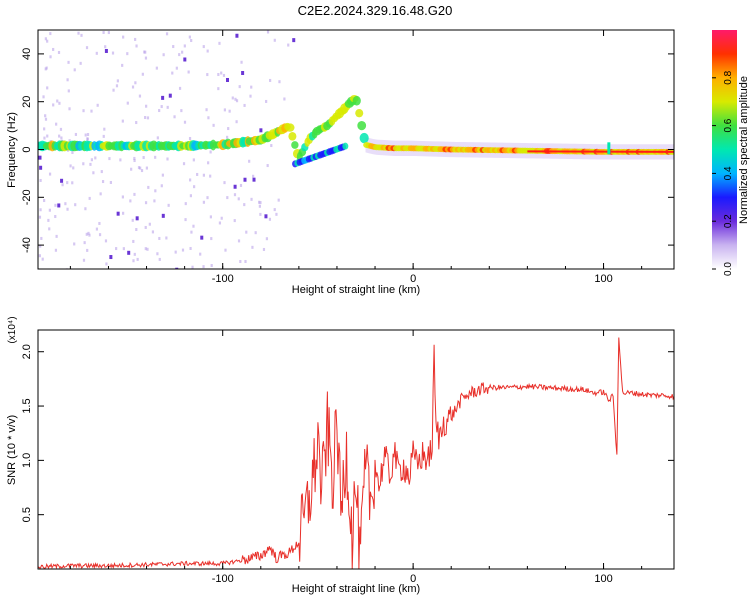 The image size is (750, 600). What do you see at coordinates (728, 221) in the screenshot?
I see `colorbar-tick-label: 0.2` at bounding box center [728, 221].